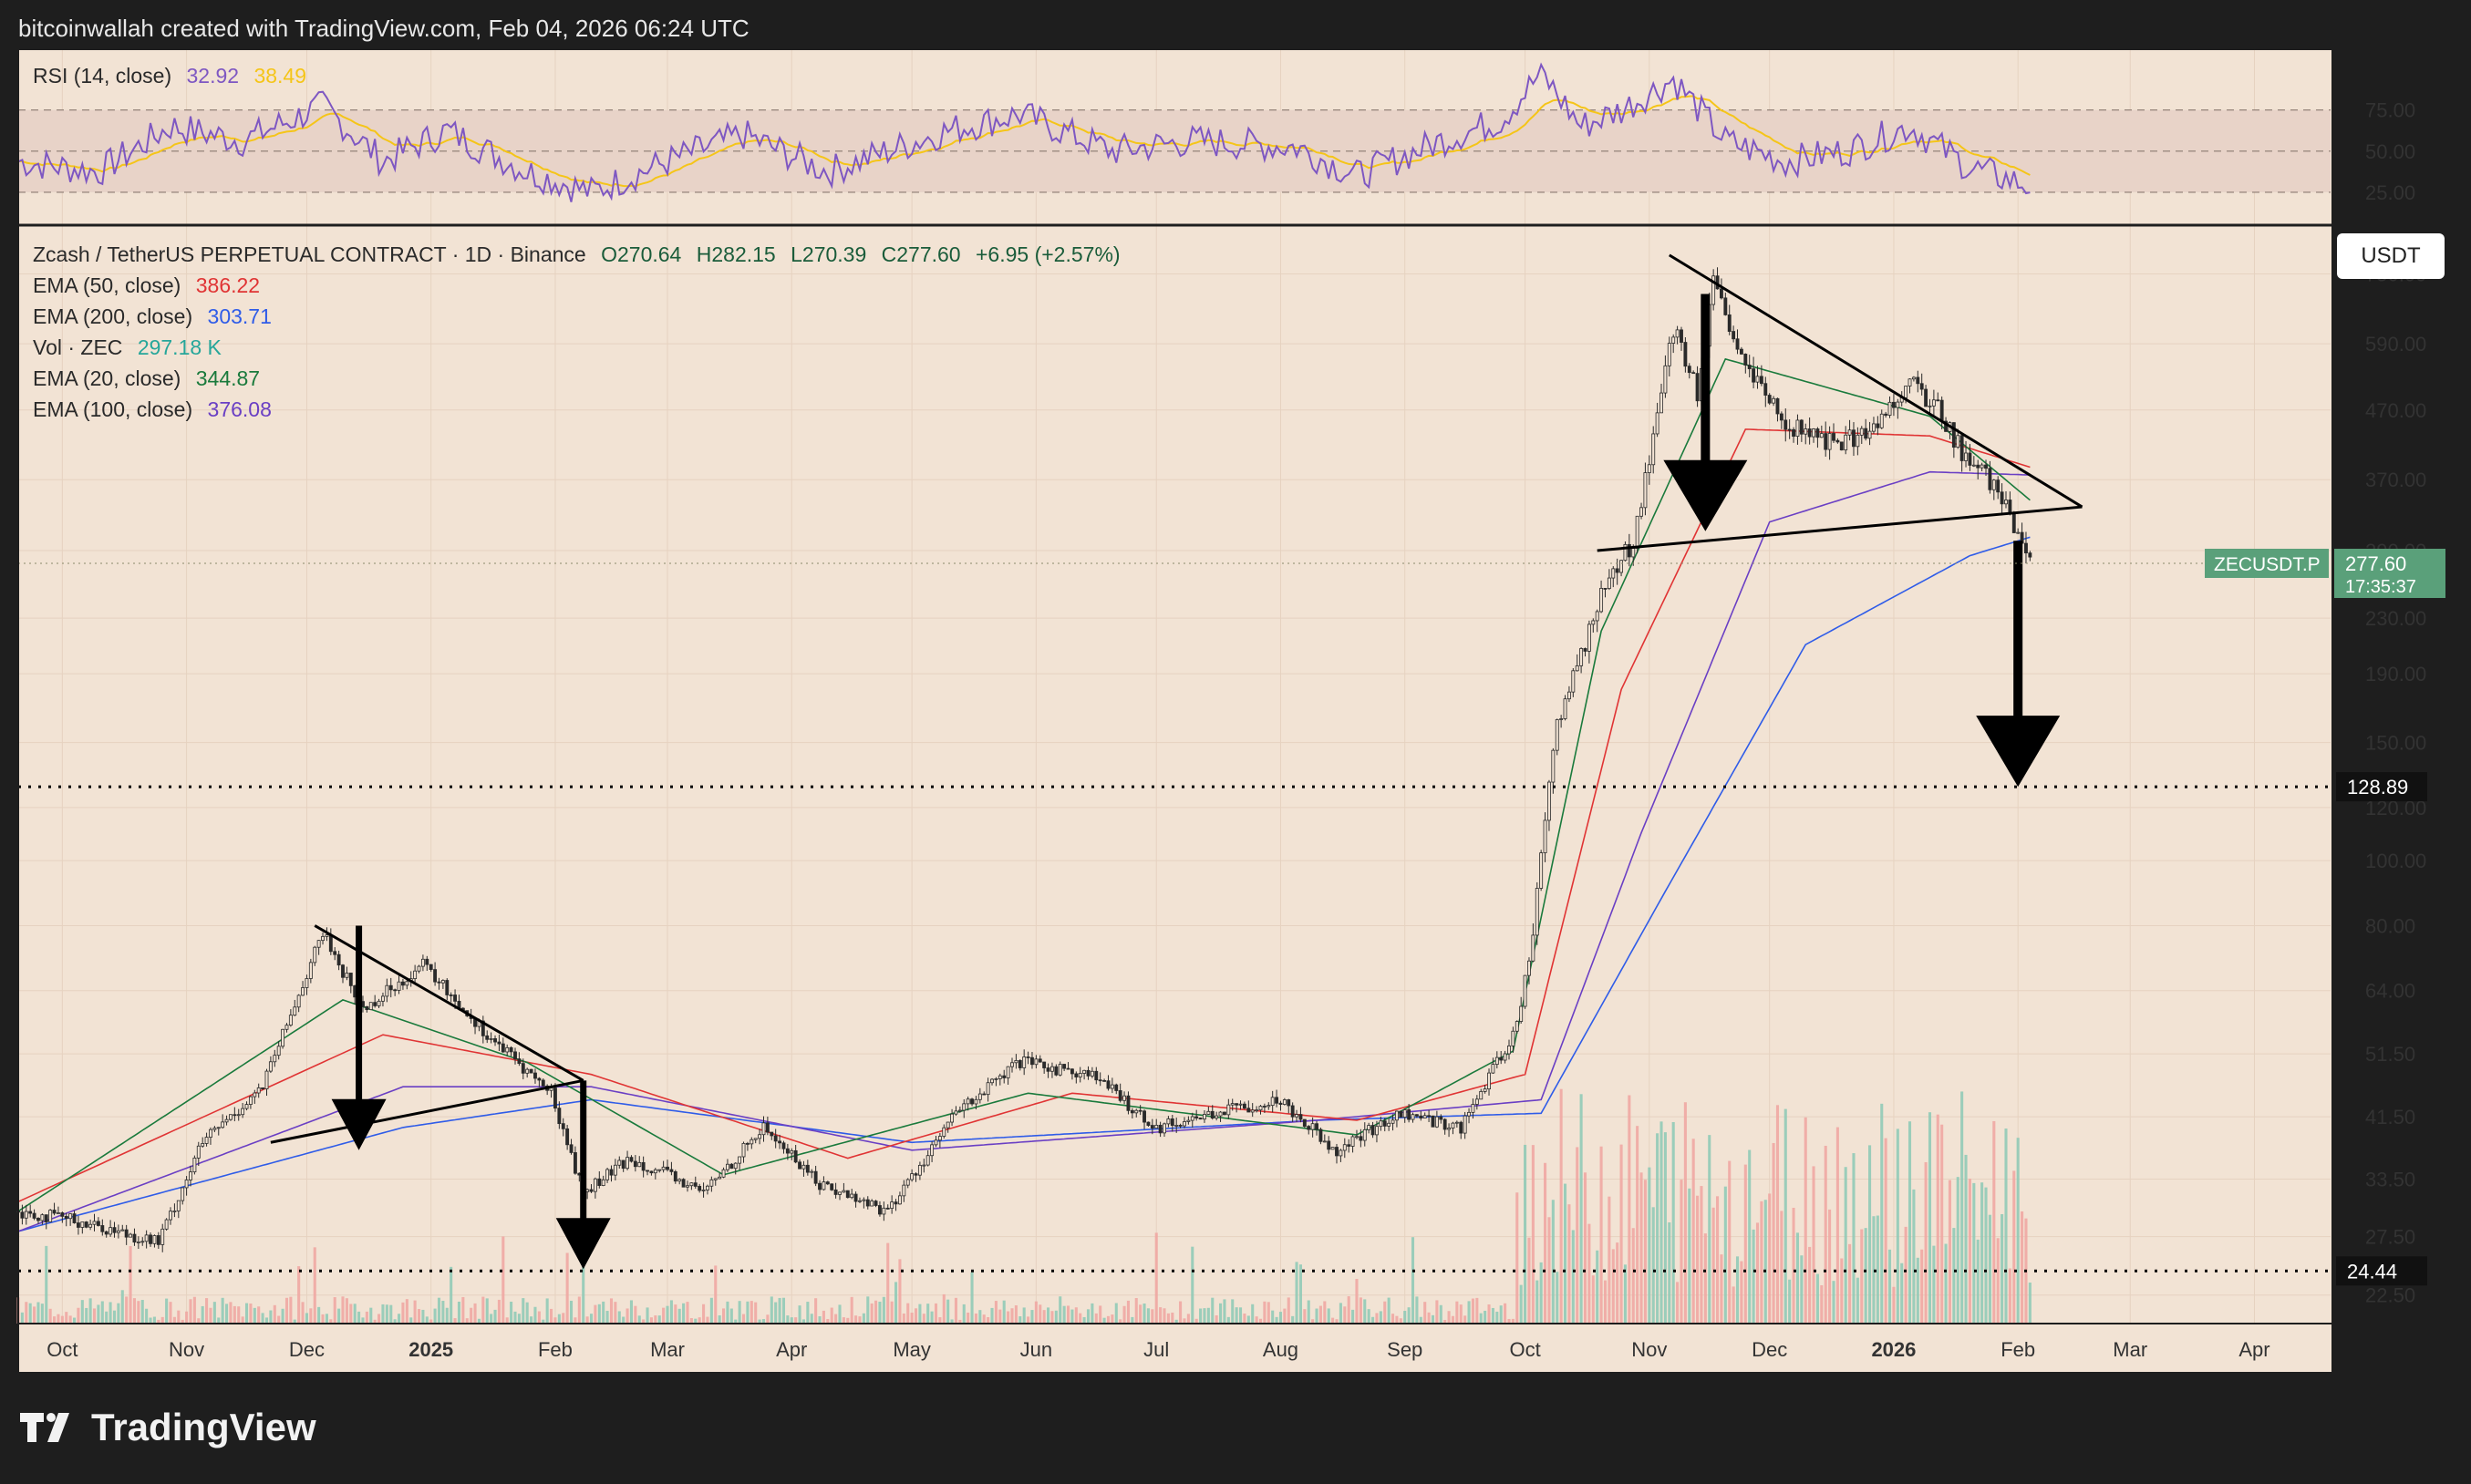  Describe the element at coordinates (157, 409) in the screenshot. I see `ema100-legend: EMA (100, close) 376.08` at that location.